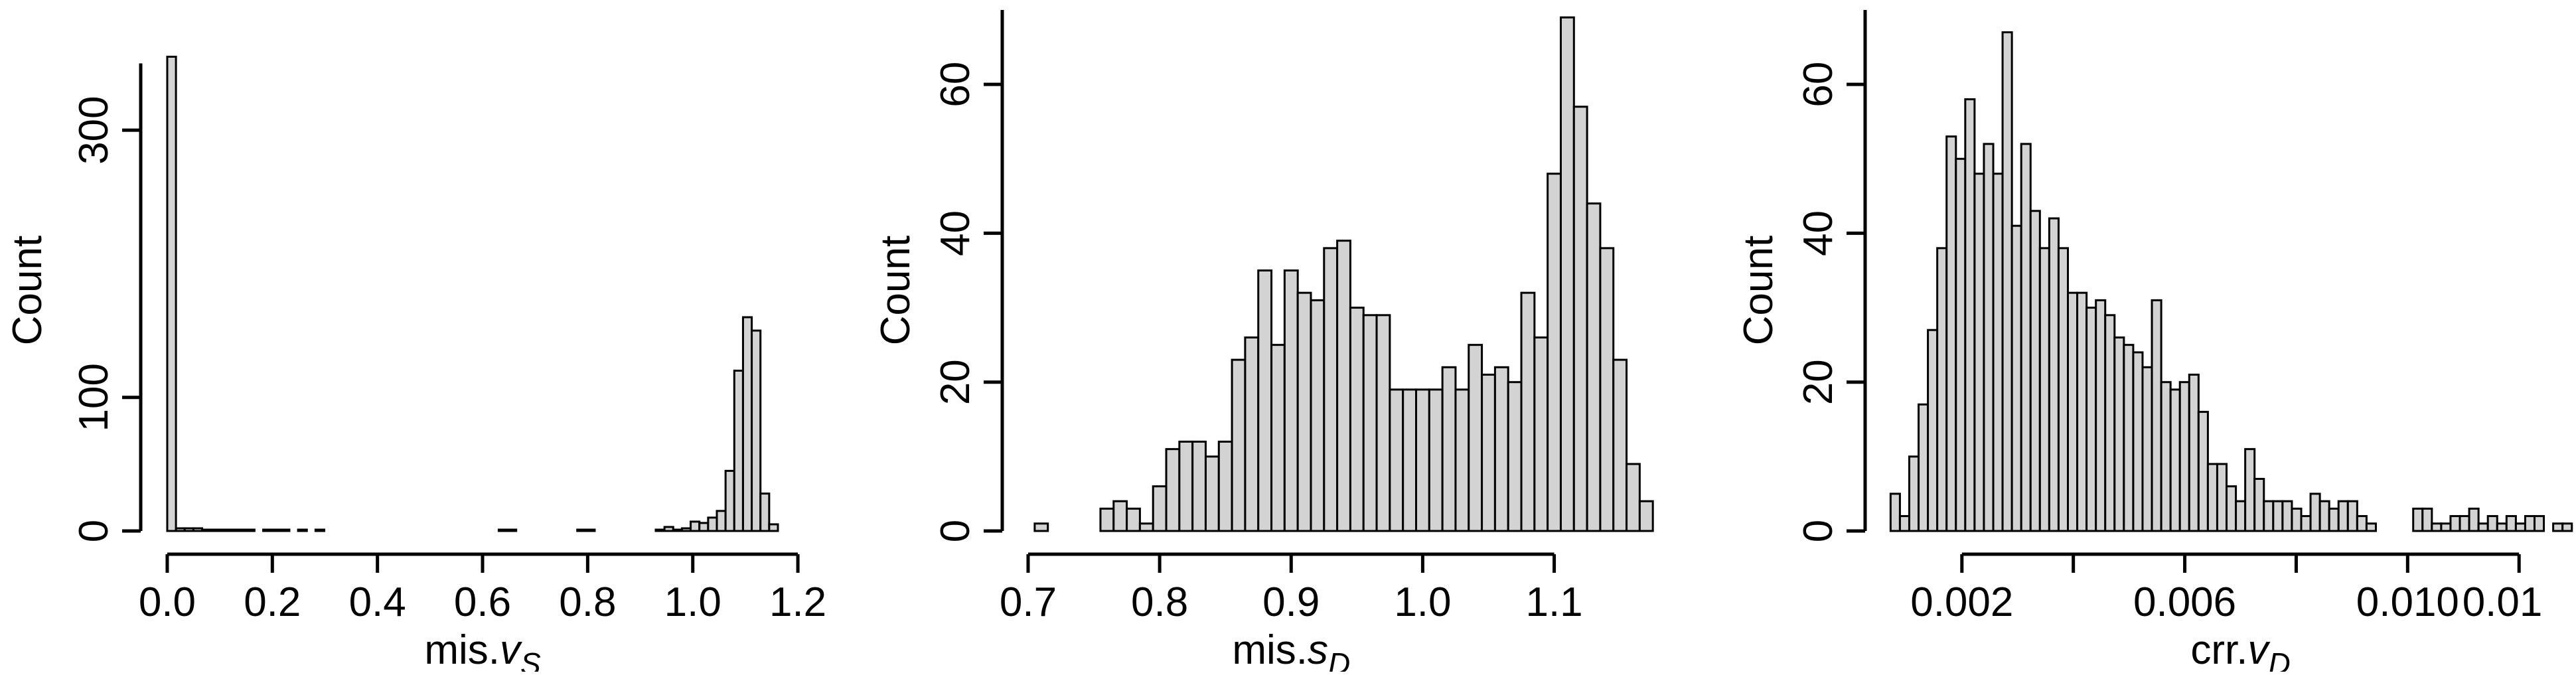 The width and height of the screenshot is (2576, 675). What do you see at coordinates (1291, 649) in the screenshot?
I see `x-axis-title: mis.sD` at bounding box center [1291, 649].